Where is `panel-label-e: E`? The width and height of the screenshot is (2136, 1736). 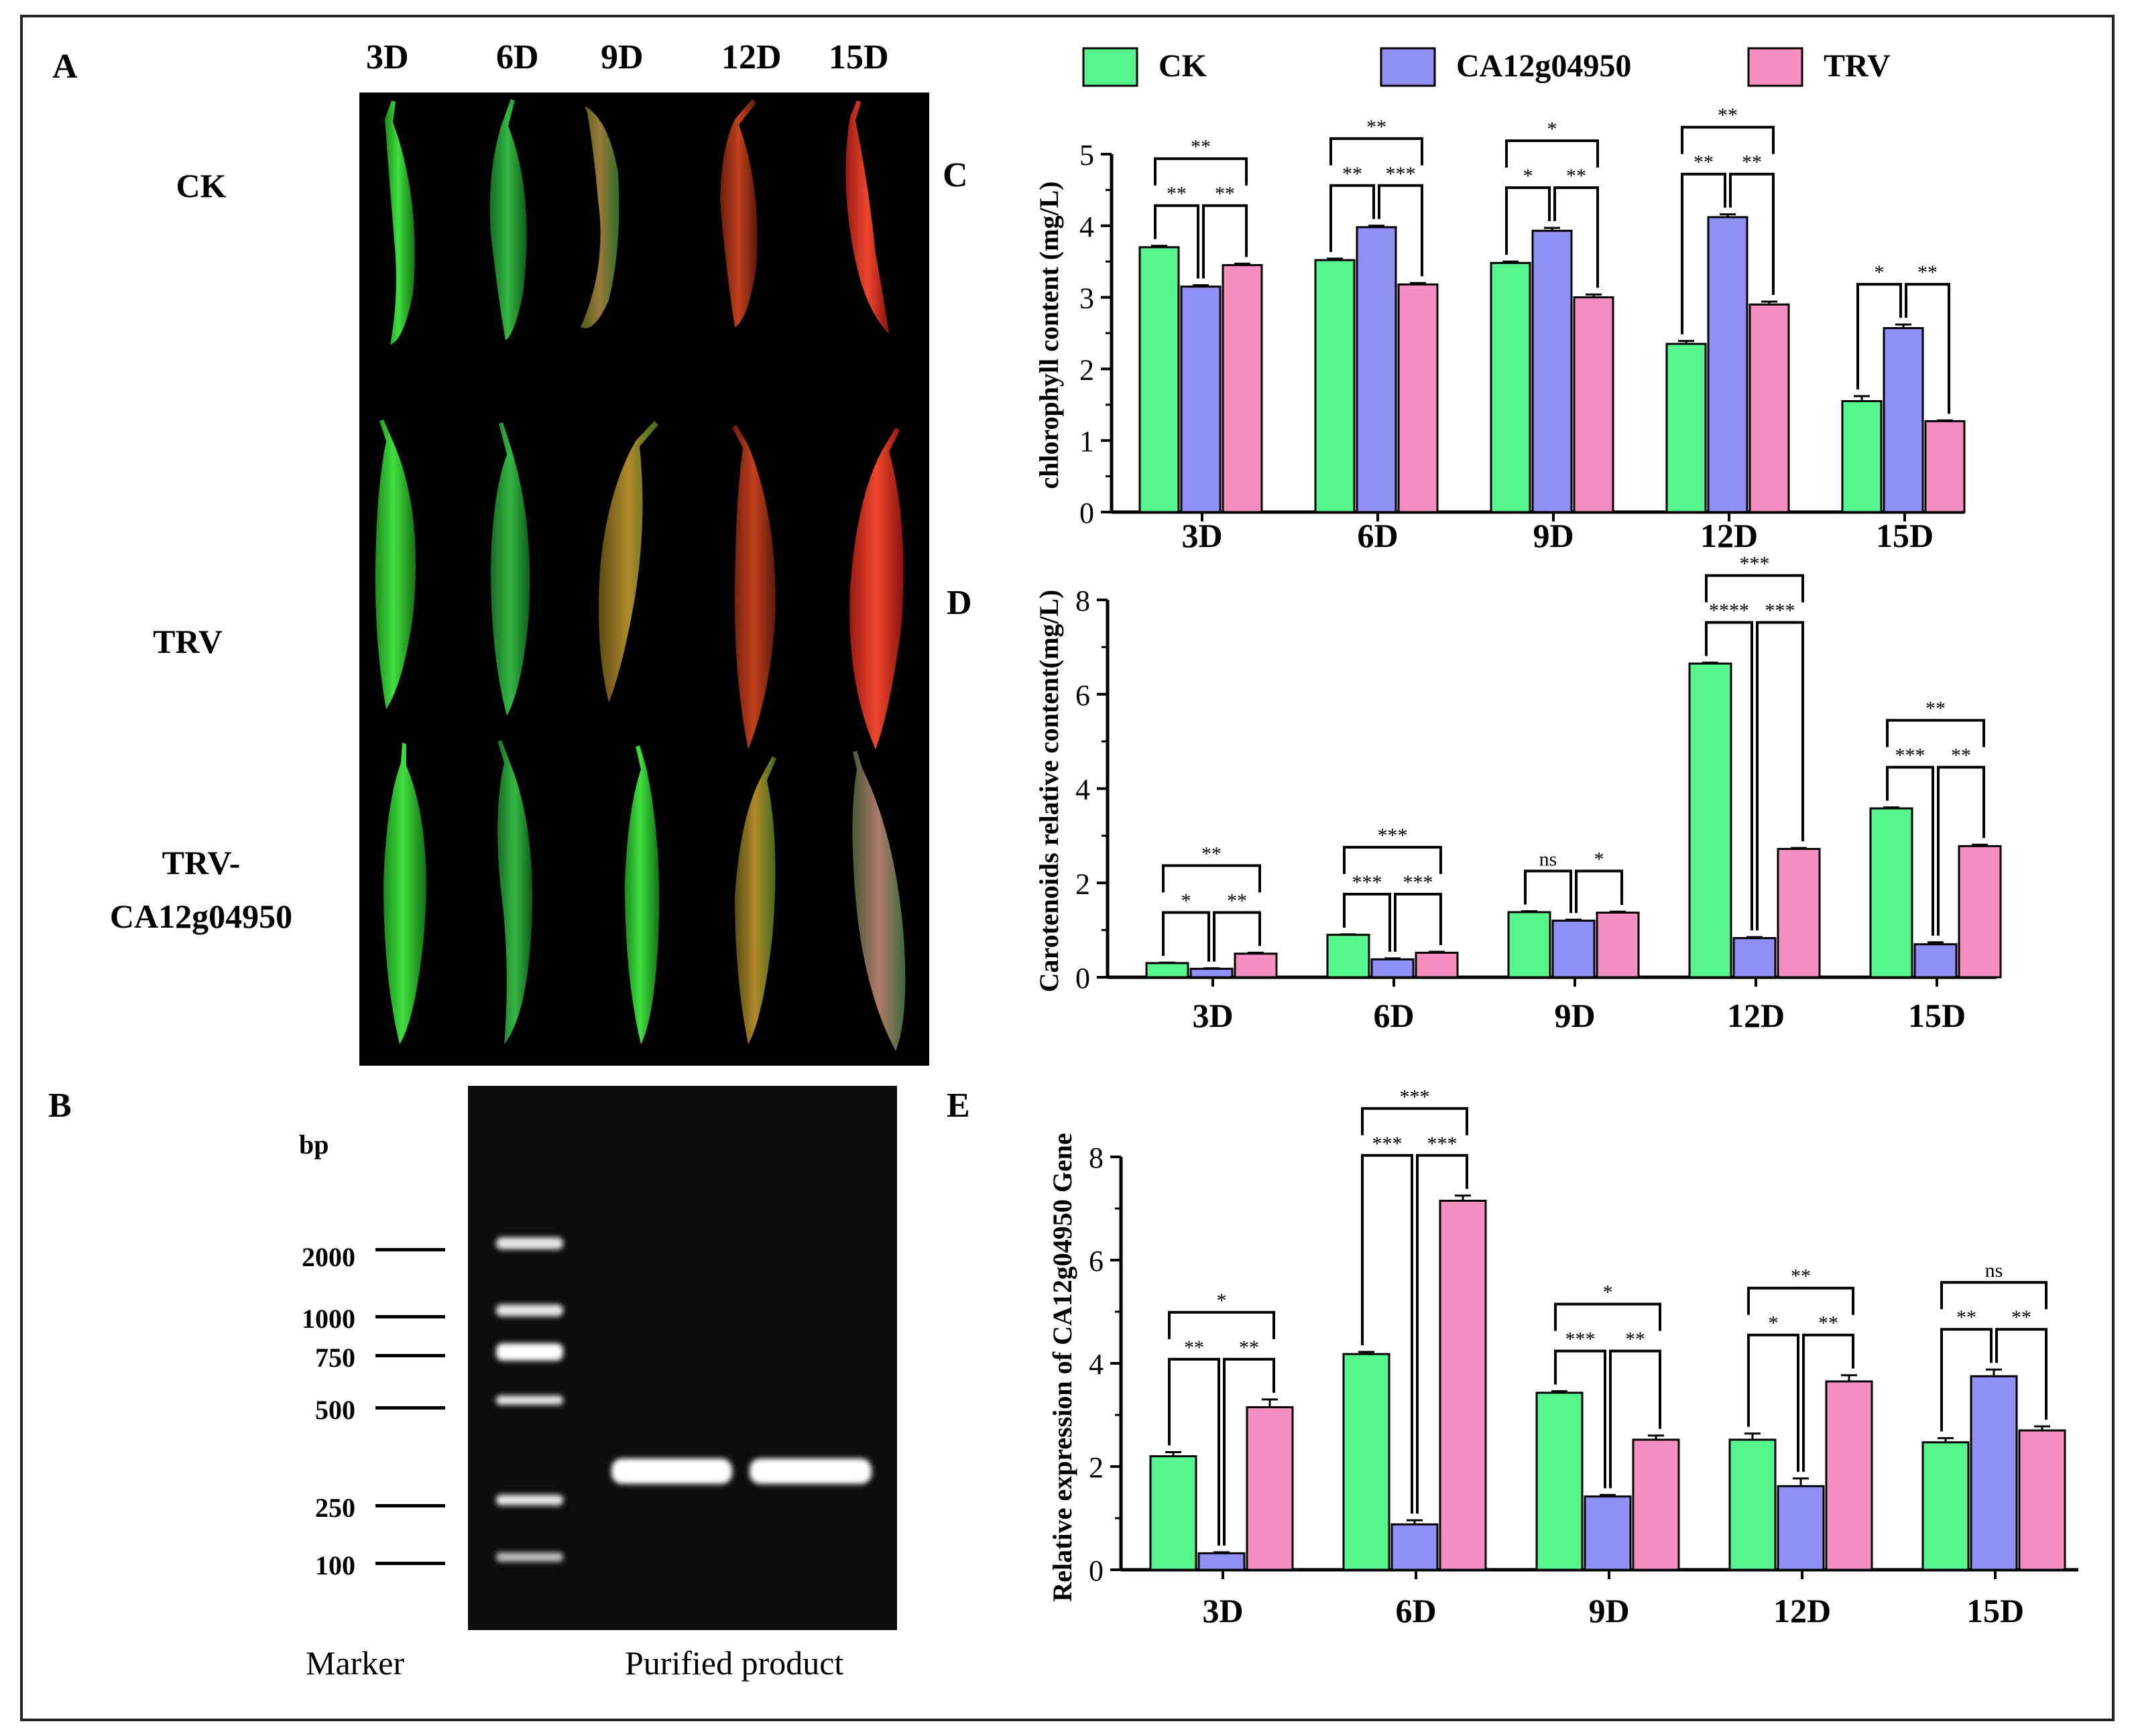 panel-label-e: E is located at coordinates (959, 1106).